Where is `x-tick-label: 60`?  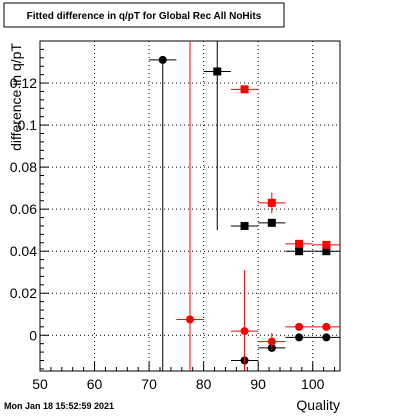
x-tick-label: 60 is located at coordinates (95, 384).